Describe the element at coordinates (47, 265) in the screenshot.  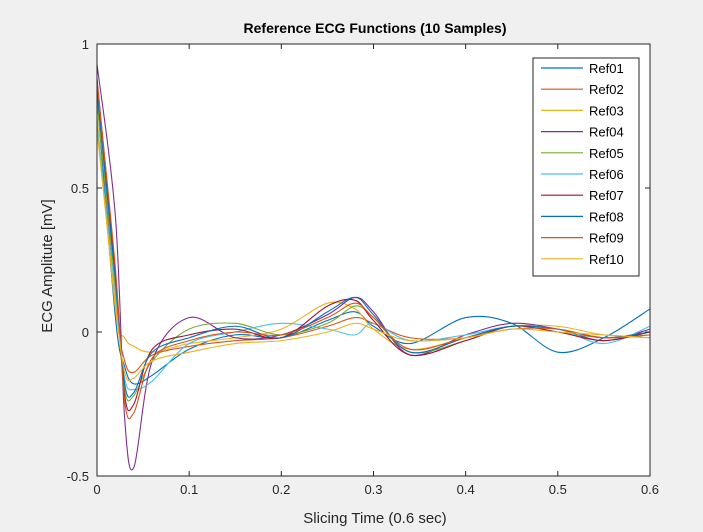
I see `y-axis-label: ECG Amplitute [mV]` at that location.